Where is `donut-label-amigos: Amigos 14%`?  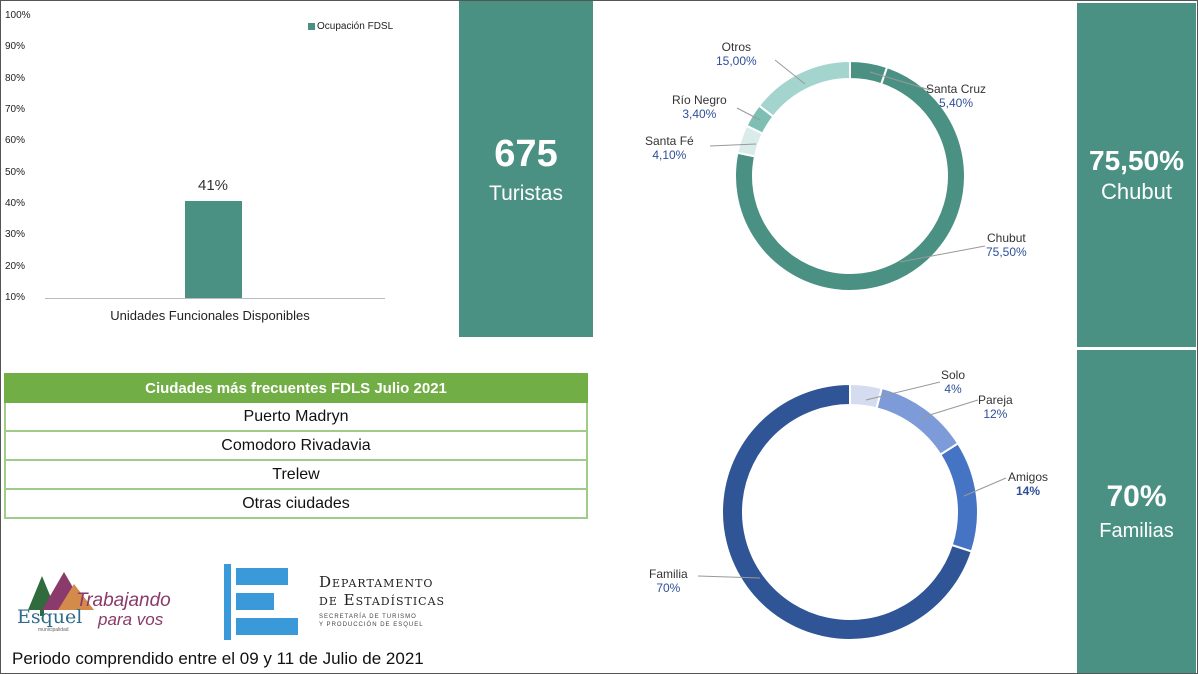 donut-label-amigos: Amigos 14% is located at coordinates (1028, 484).